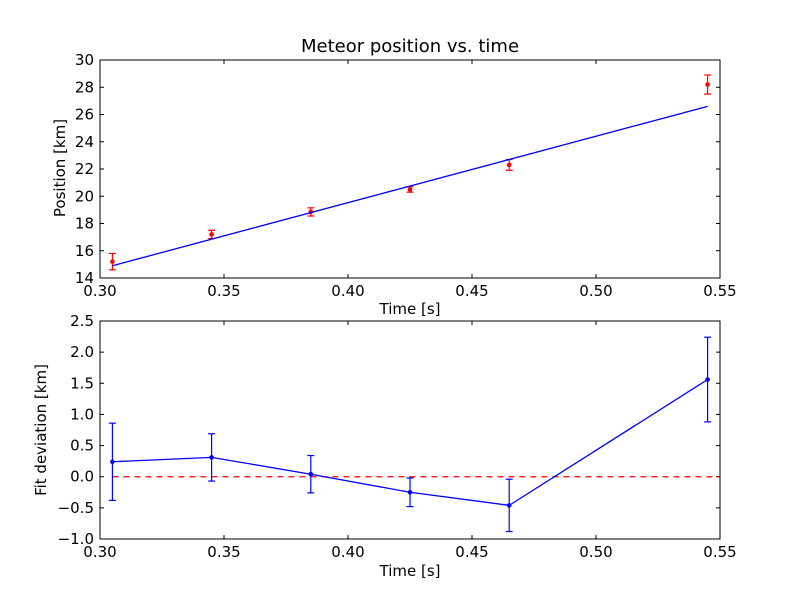  I want to click on y-tick-label: 26, so click(84, 115).